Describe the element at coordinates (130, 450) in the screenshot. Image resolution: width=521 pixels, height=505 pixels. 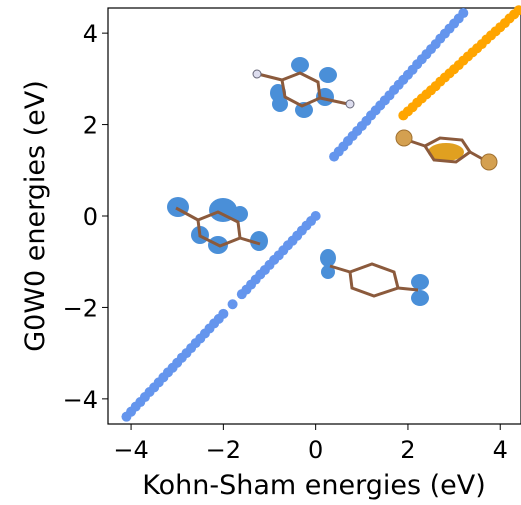
I see `x-tick-label: −4` at that location.